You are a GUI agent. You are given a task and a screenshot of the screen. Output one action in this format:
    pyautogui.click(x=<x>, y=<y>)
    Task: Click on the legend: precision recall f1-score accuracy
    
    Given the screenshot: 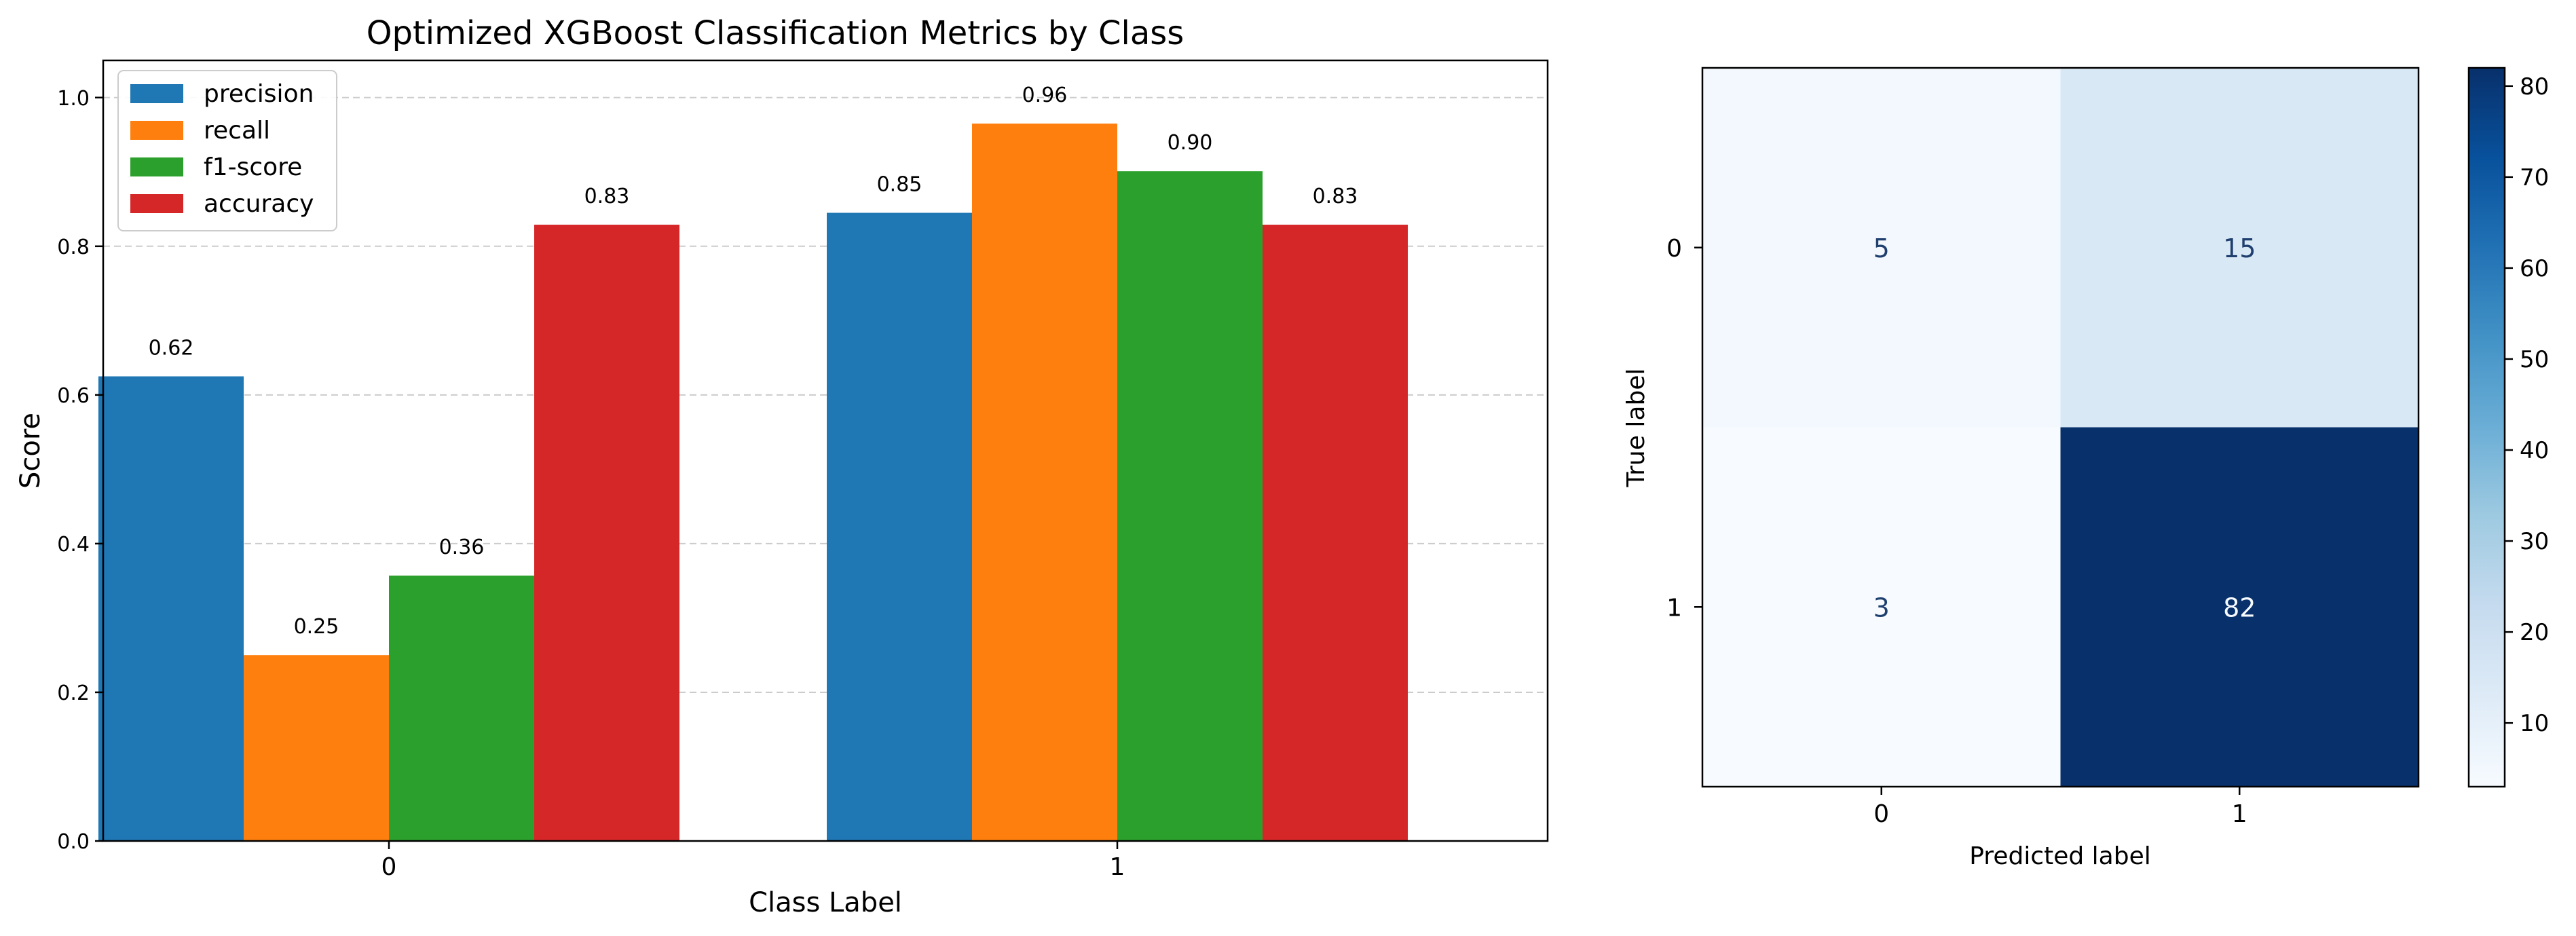 What is the action you would take?
    pyautogui.click(x=227, y=150)
    